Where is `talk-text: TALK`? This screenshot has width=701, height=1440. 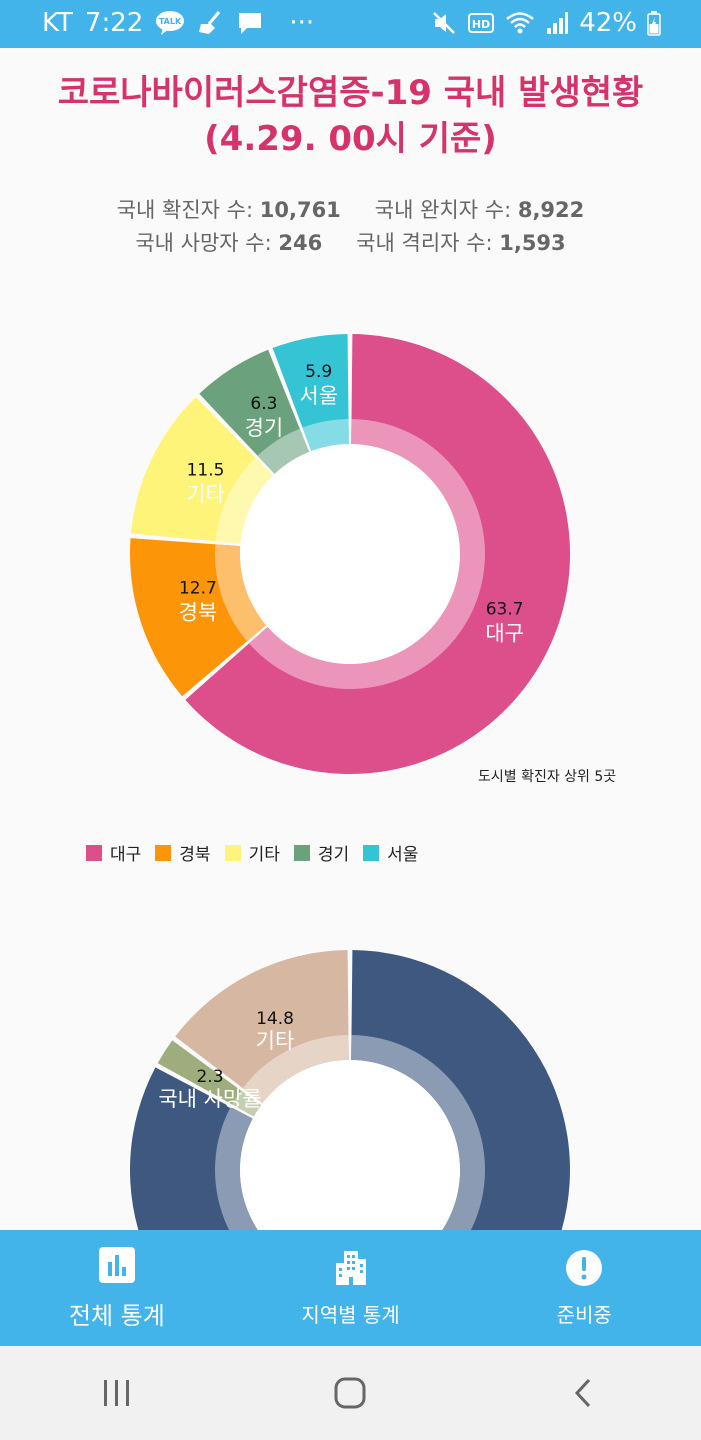 talk-text: TALK is located at coordinates (170, 21).